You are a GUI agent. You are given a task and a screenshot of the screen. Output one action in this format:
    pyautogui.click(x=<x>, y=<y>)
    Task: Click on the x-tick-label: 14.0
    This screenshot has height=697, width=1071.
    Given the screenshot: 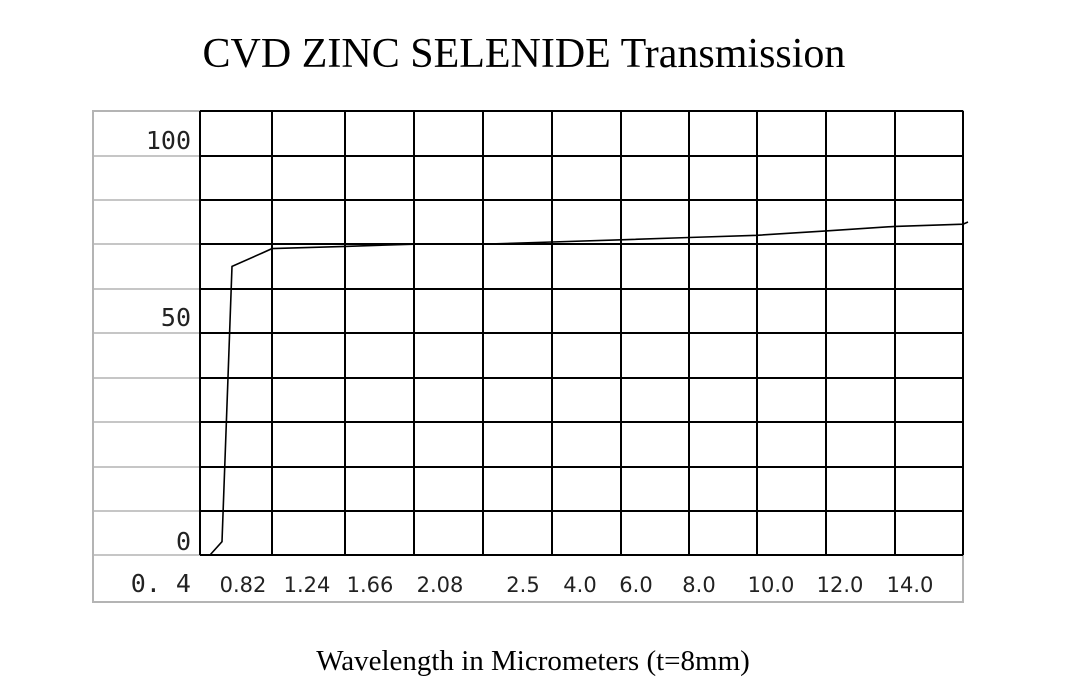 What is the action you would take?
    pyautogui.click(x=910, y=585)
    